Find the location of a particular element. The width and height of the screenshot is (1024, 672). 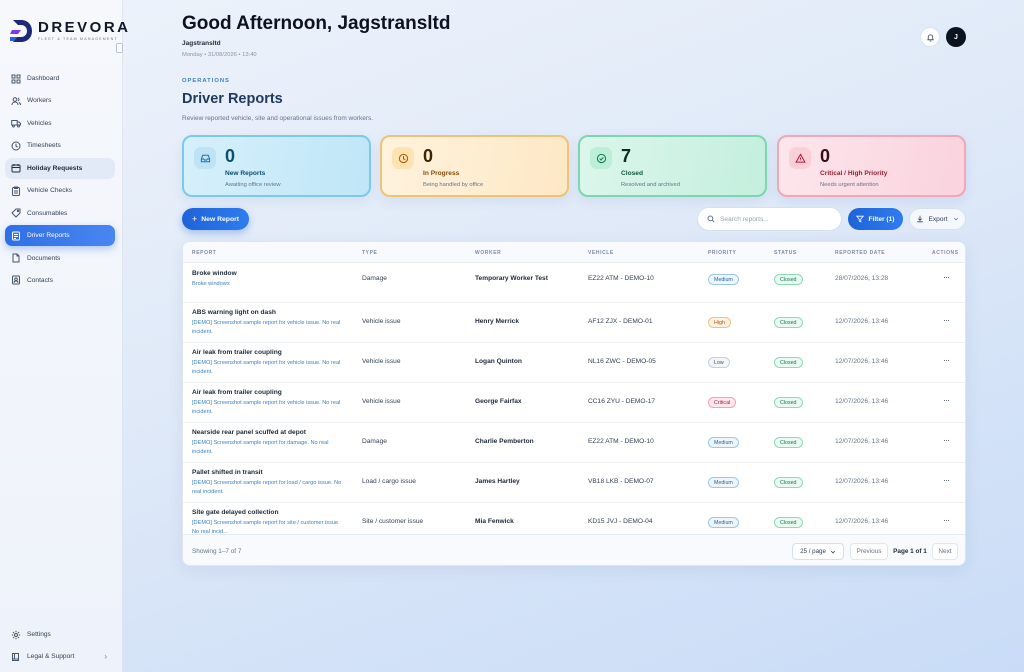

stat-card-closed: 7 Closed Resolved and archived is located at coordinates (672, 166).